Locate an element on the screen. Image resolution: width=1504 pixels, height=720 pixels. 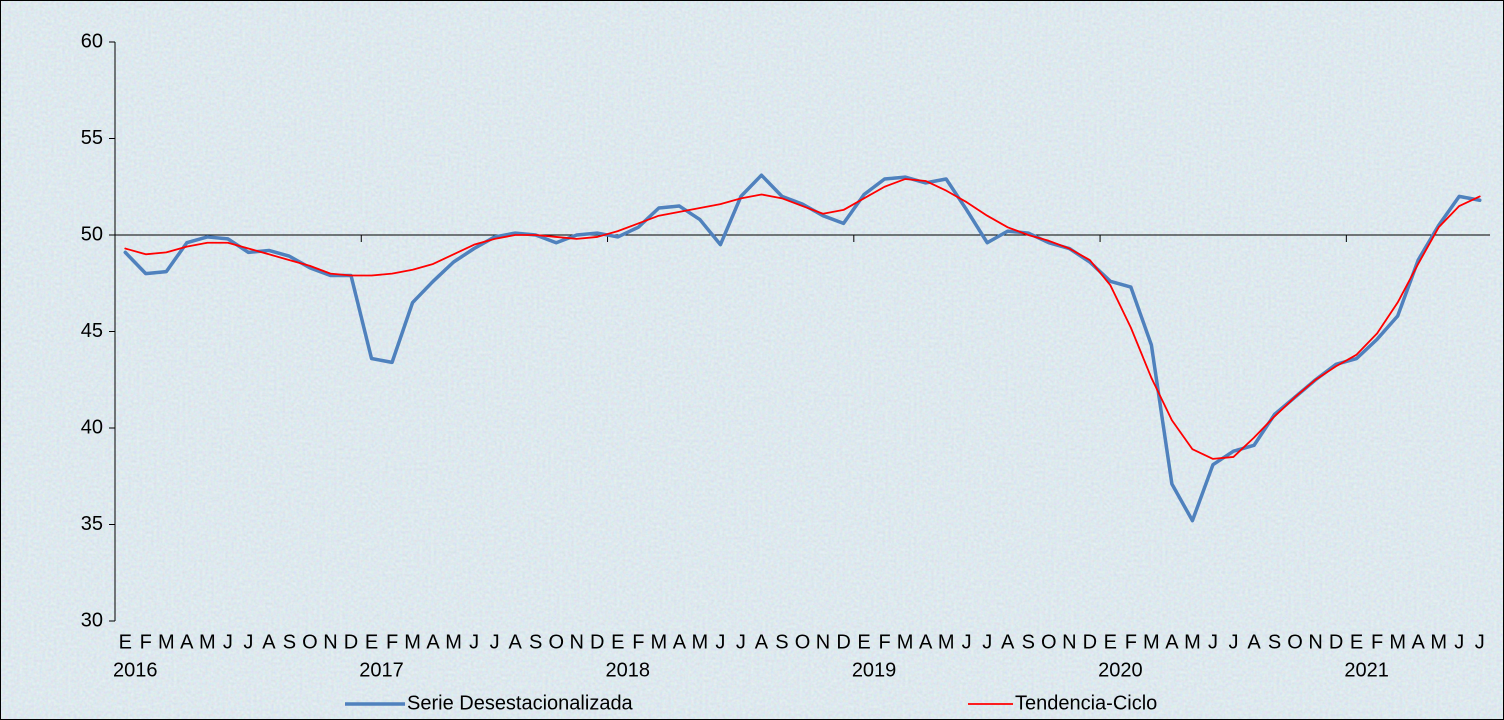
year-label: 2019 is located at coordinates (874, 670).